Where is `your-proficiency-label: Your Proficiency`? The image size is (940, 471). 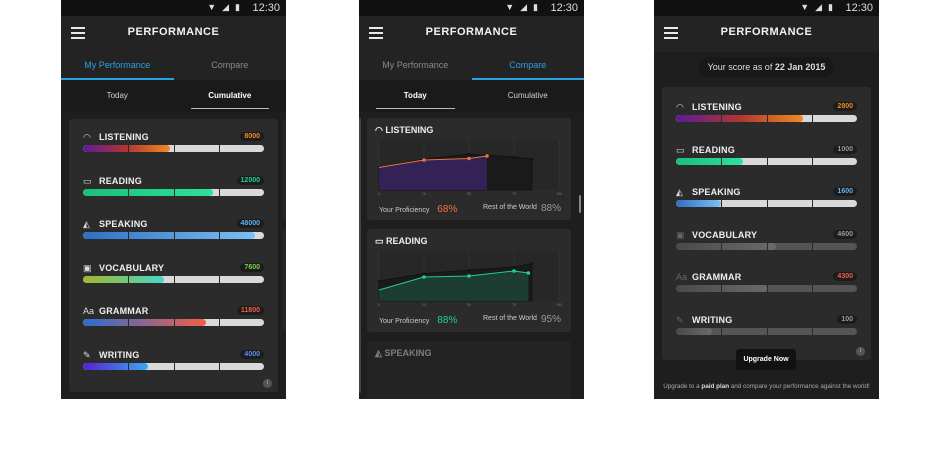 your-proficiency-label: Your Proficiency is located at coordinates (404, 210).